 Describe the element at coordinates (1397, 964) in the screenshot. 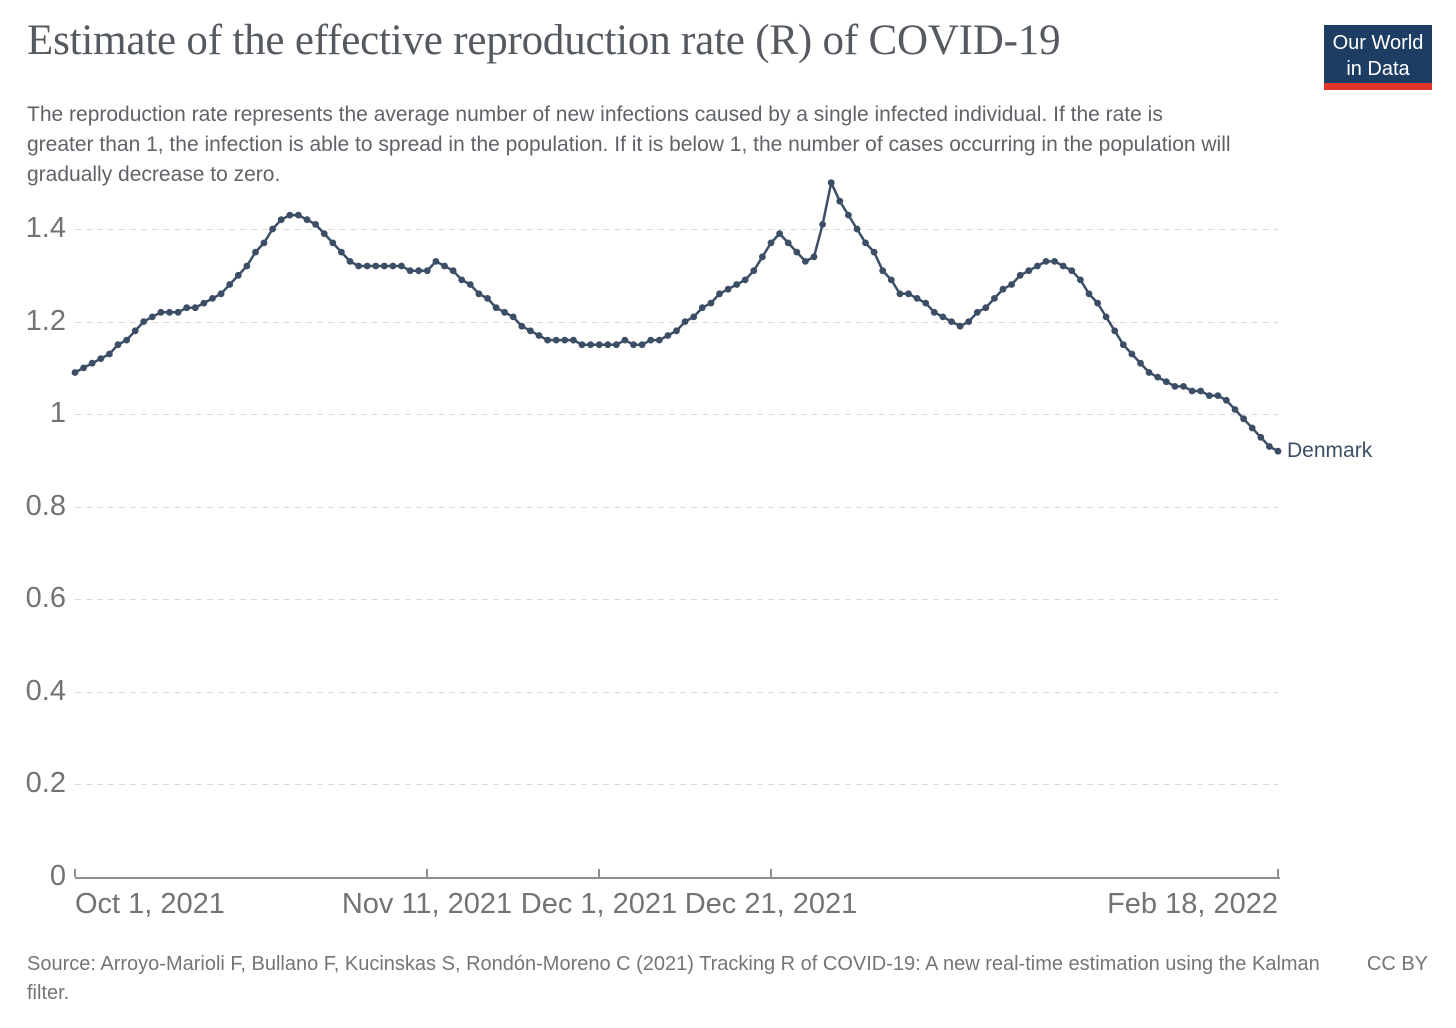

I see `license-link: CC BY` at that location.